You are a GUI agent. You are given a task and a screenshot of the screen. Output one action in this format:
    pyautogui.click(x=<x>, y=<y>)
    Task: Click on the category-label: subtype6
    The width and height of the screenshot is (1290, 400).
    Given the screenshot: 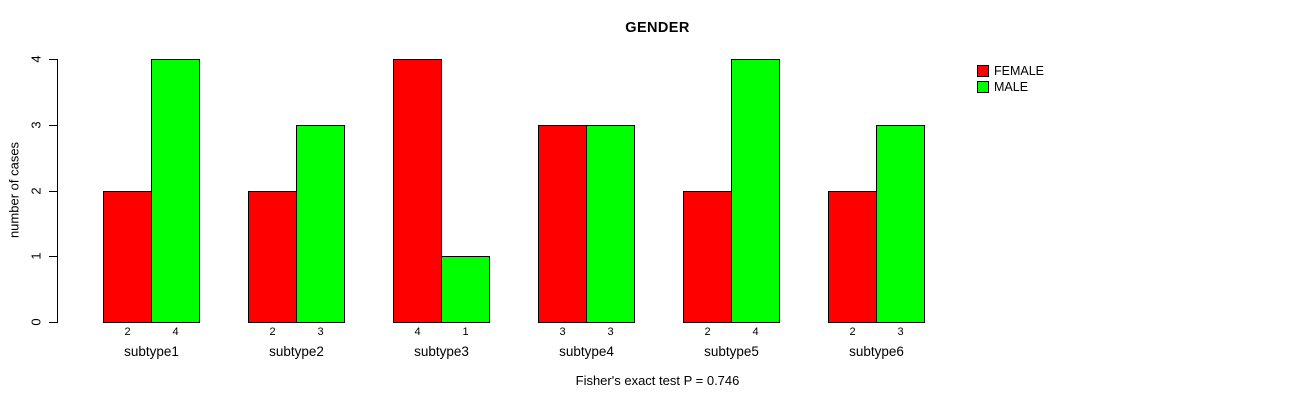 What is the action you would take?
    pyautogui.click(x=876, y=351)
    